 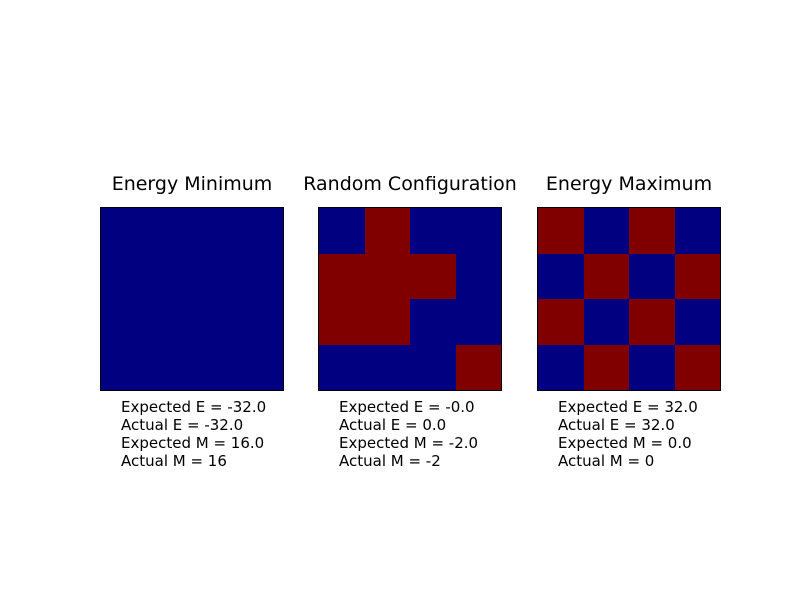 I want to click on annotation-line: Actual M = 16, so click(x=174, y=461).